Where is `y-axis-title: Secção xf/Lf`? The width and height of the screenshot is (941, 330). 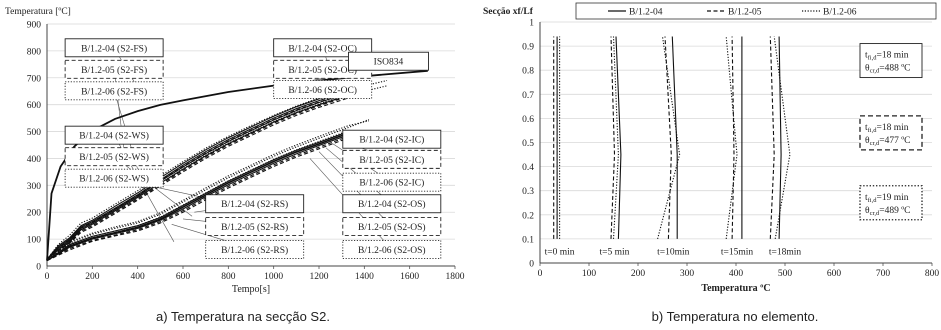
y-axis-title: Secção xf/Lf is located at coordinates (508, 12).